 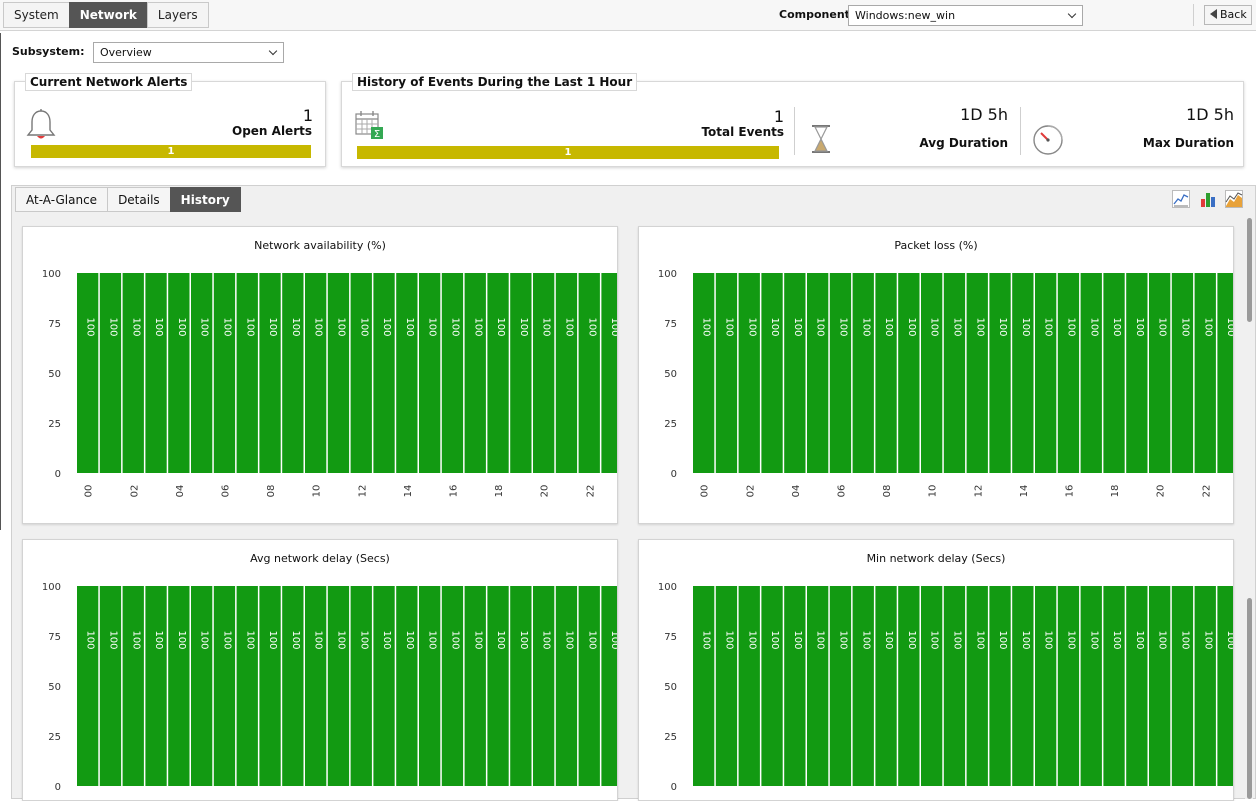 What do you see at coordinates (320, 245) in the screenshot?
I see `chart-title: Network availability (%)` at bounding box center [320, 245].